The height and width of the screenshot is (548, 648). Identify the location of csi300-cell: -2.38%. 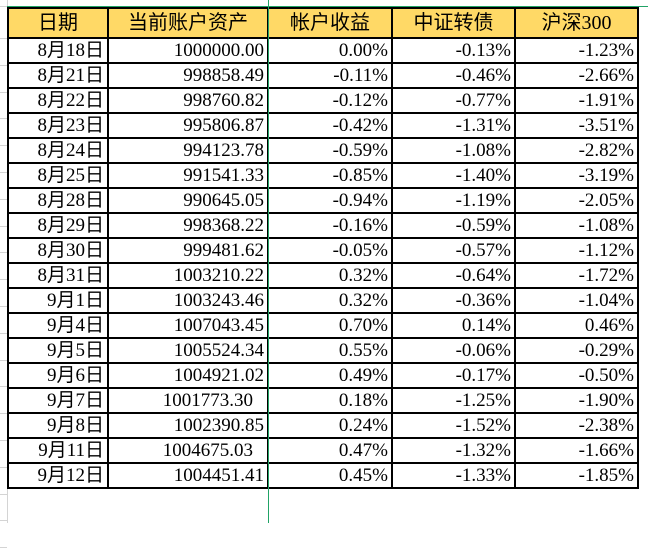
(576, 425).